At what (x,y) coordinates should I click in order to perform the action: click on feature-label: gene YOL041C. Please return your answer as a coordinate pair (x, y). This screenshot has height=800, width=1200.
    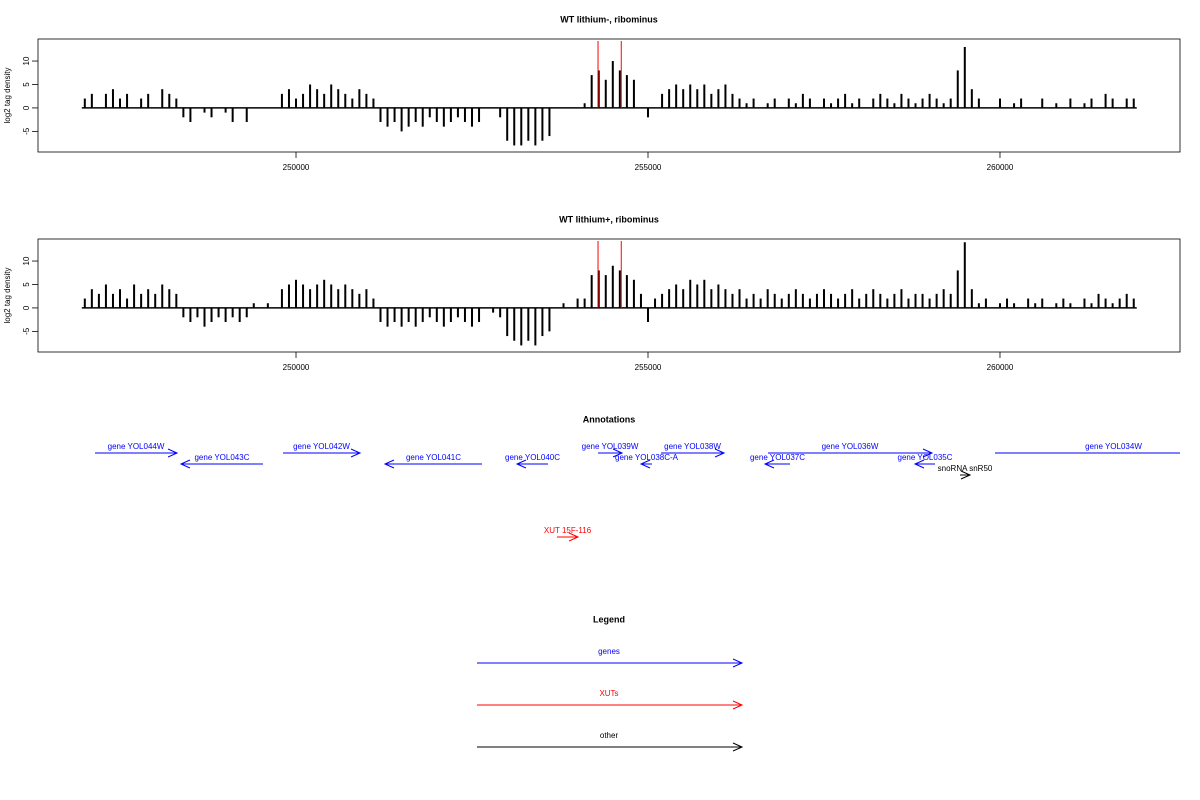
    Looking at the image, I should click on (433, 457).